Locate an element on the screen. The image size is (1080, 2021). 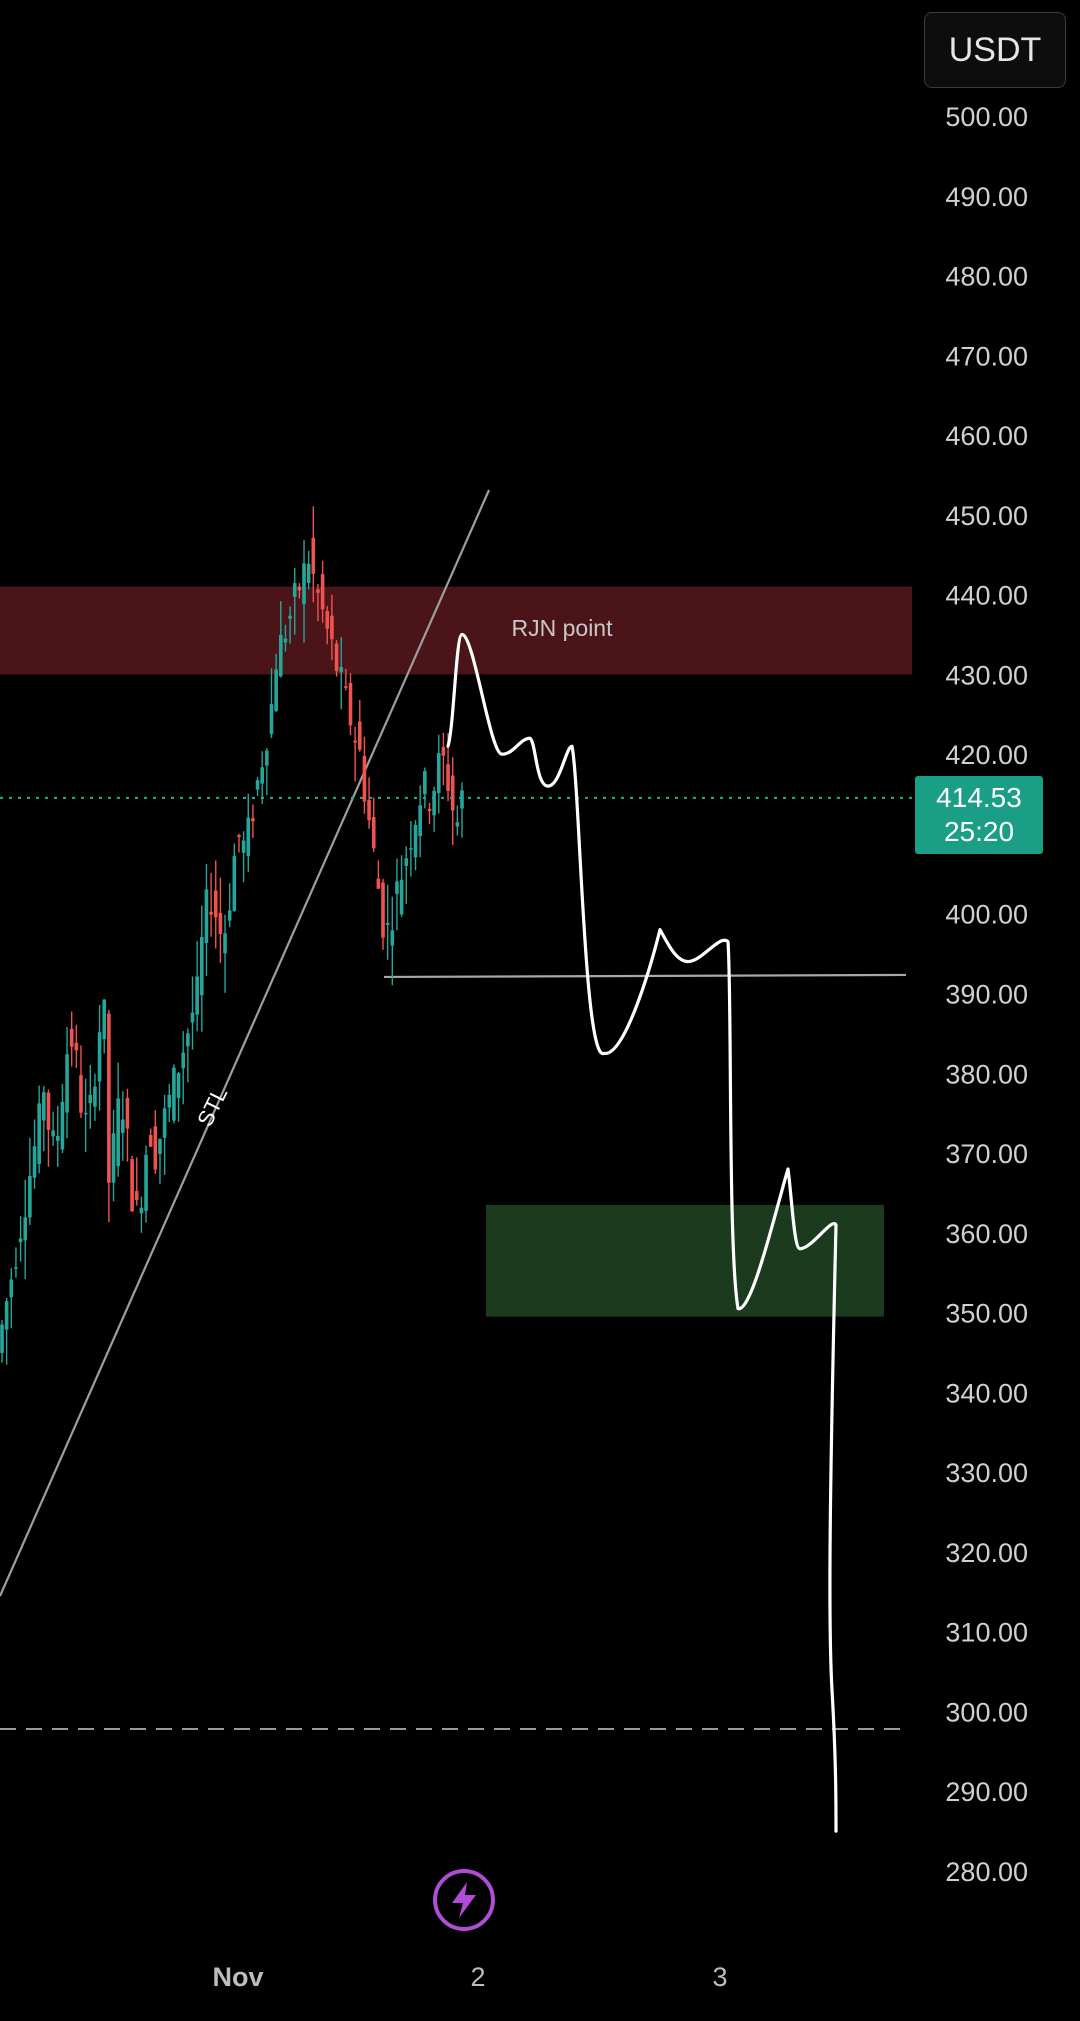
y-tick-label: 350.00 is located at coordinates (986, 1314).